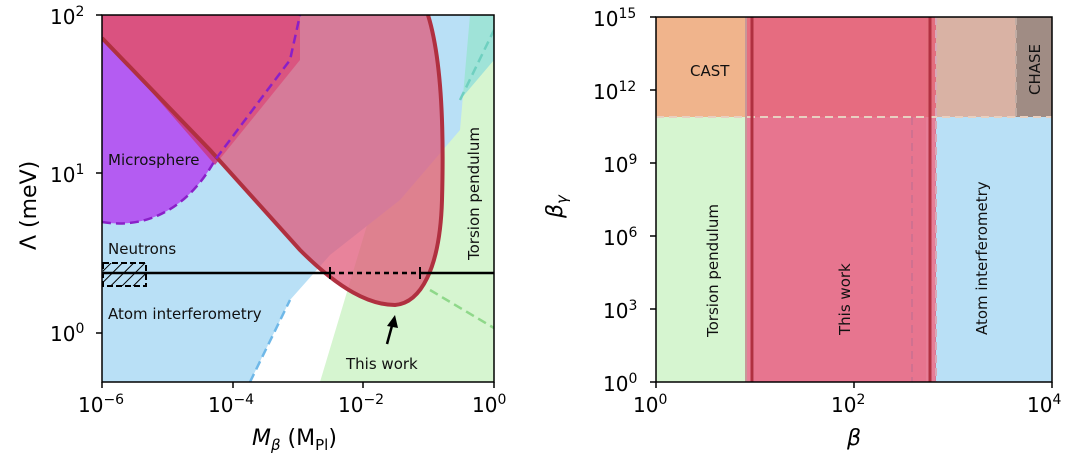  Describe the element at coordinates (620, 310) in the screenshot. I see `right-ytick-1e3: 103` at that location.